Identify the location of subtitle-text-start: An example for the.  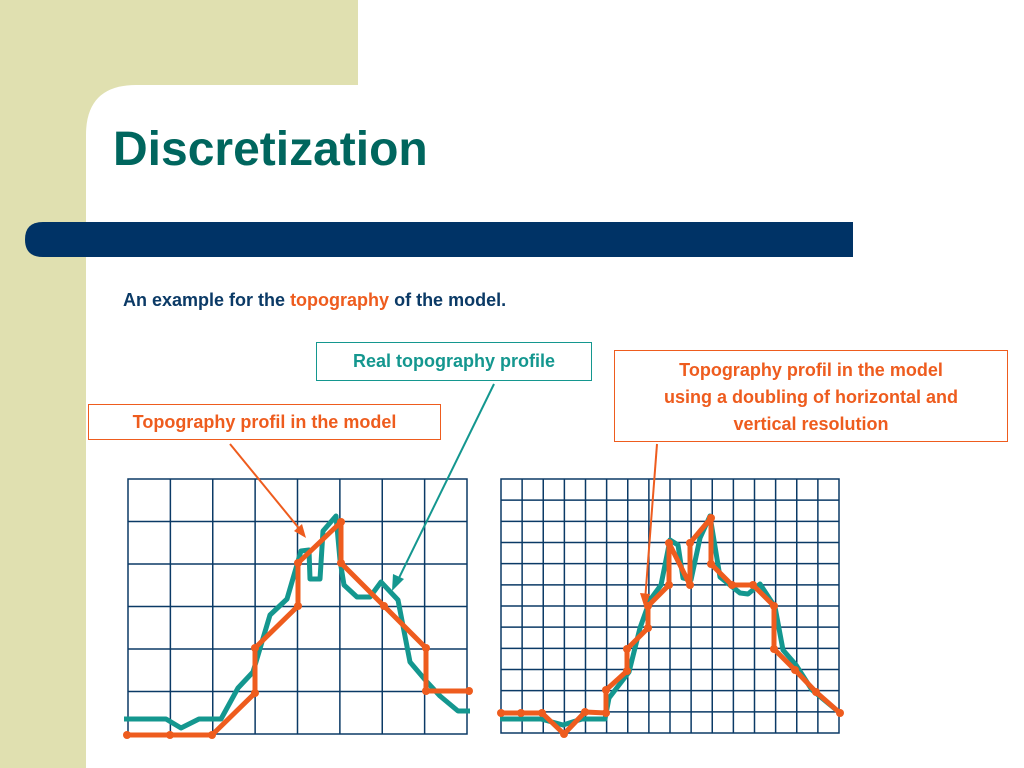
(204, 300).